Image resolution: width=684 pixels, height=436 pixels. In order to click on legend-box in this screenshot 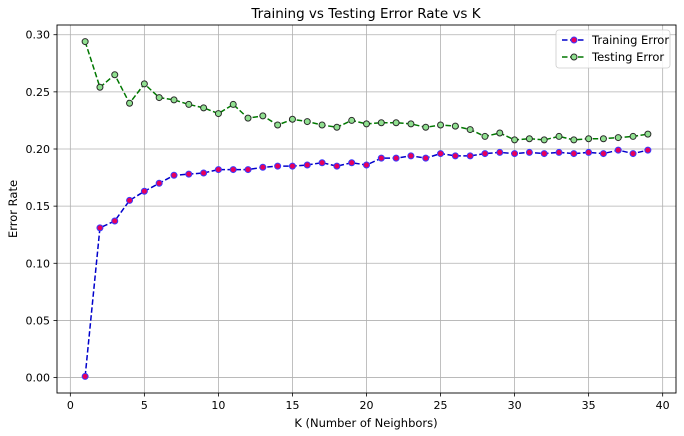, I will do `click(613, 49)`.